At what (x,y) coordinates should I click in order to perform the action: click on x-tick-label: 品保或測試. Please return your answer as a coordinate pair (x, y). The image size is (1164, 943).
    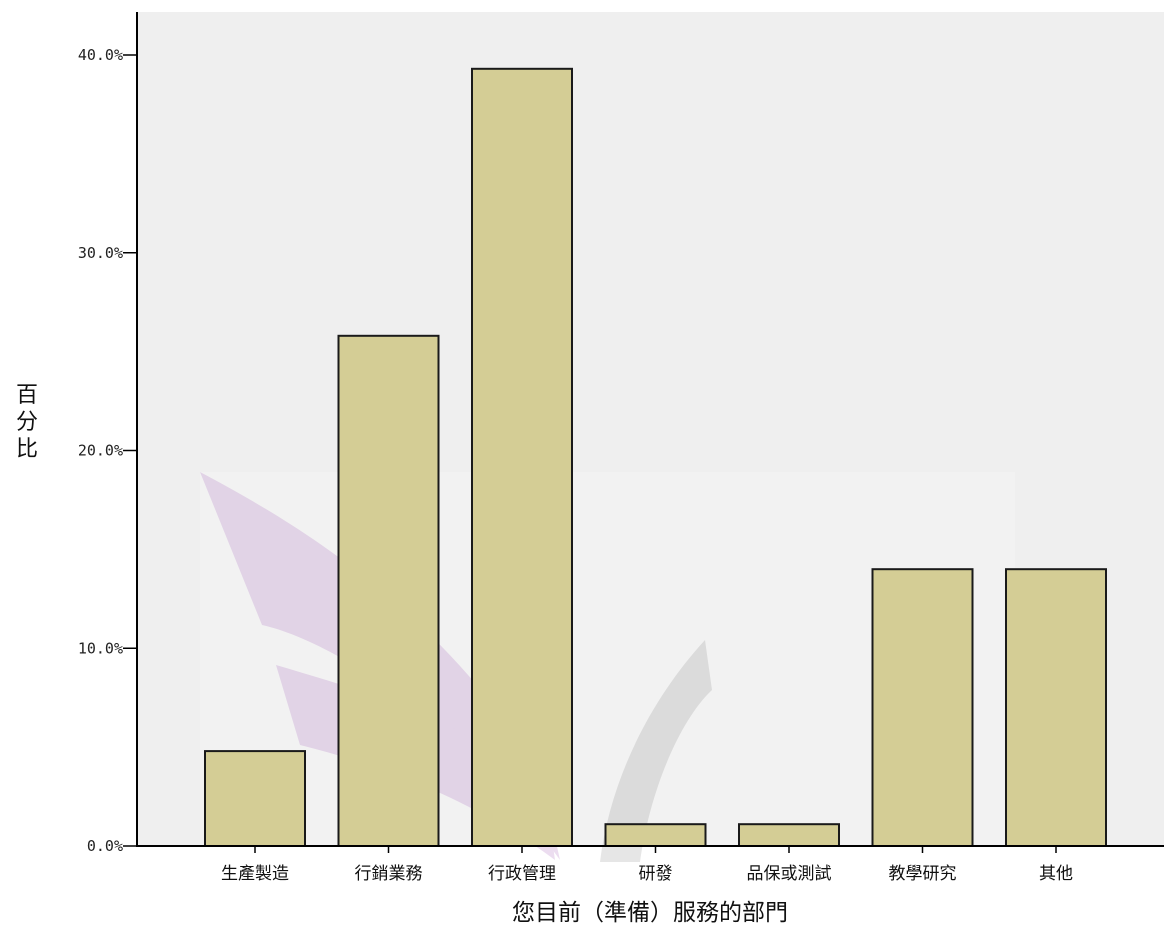
    Looking at the image, I should click on (789, 874).